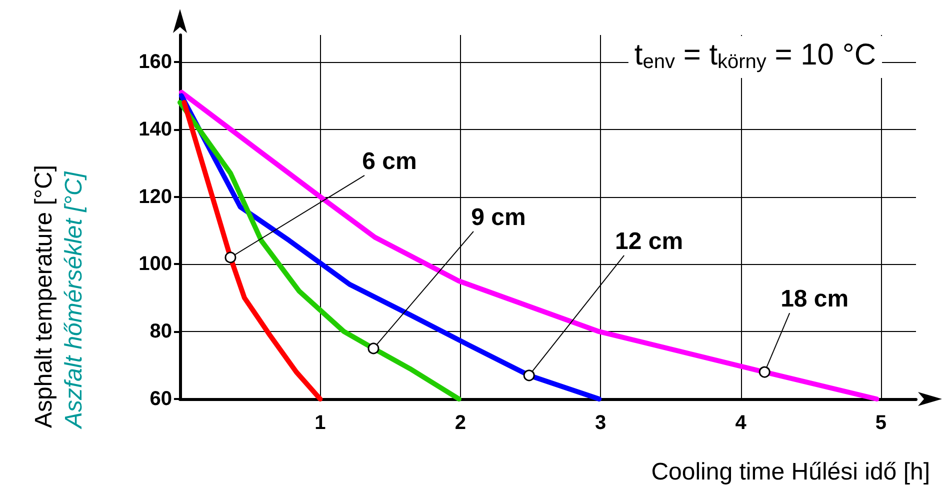  Describe the element at coordinates (155, 264) in the screenshot. I see `y-tick-label: 100` at that location.